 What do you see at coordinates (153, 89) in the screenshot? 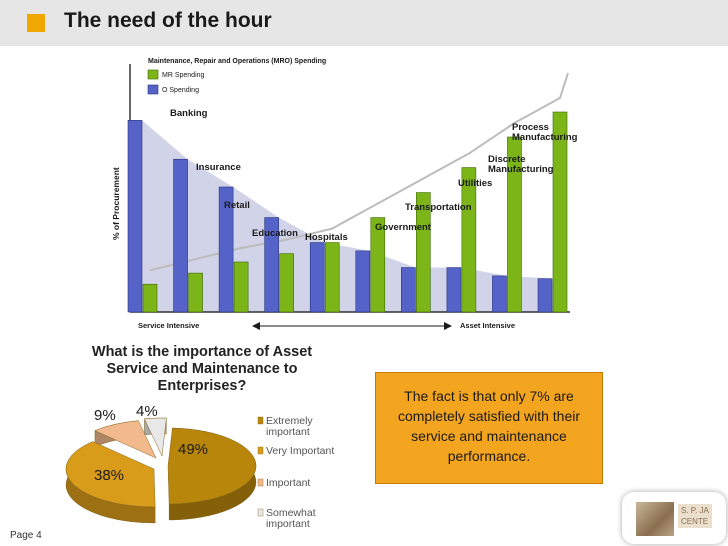
I see `legend-o-swatch` at bounding box center [153, 89].